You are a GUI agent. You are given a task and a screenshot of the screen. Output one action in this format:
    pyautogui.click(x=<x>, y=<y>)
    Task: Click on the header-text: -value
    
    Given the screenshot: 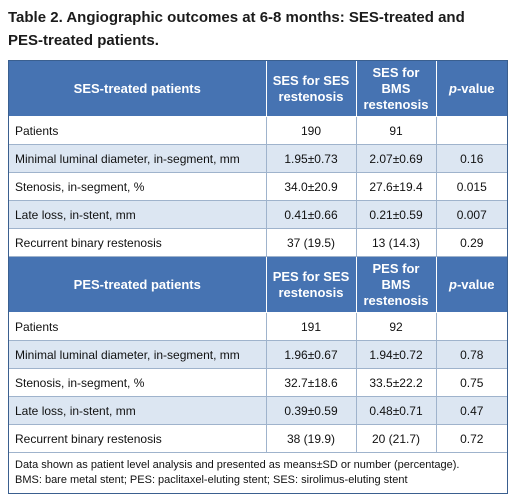 What is the action you would take?
    pyautogui.click(x=475, y=284)
    